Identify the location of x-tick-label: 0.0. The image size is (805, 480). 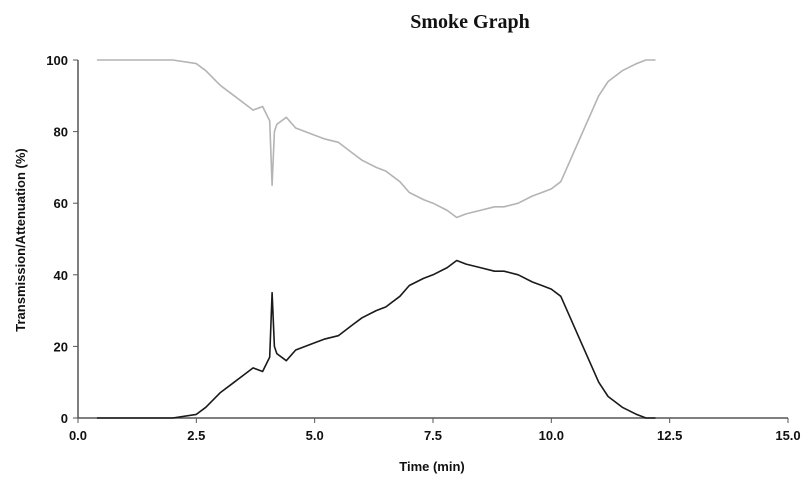
(78, 435).